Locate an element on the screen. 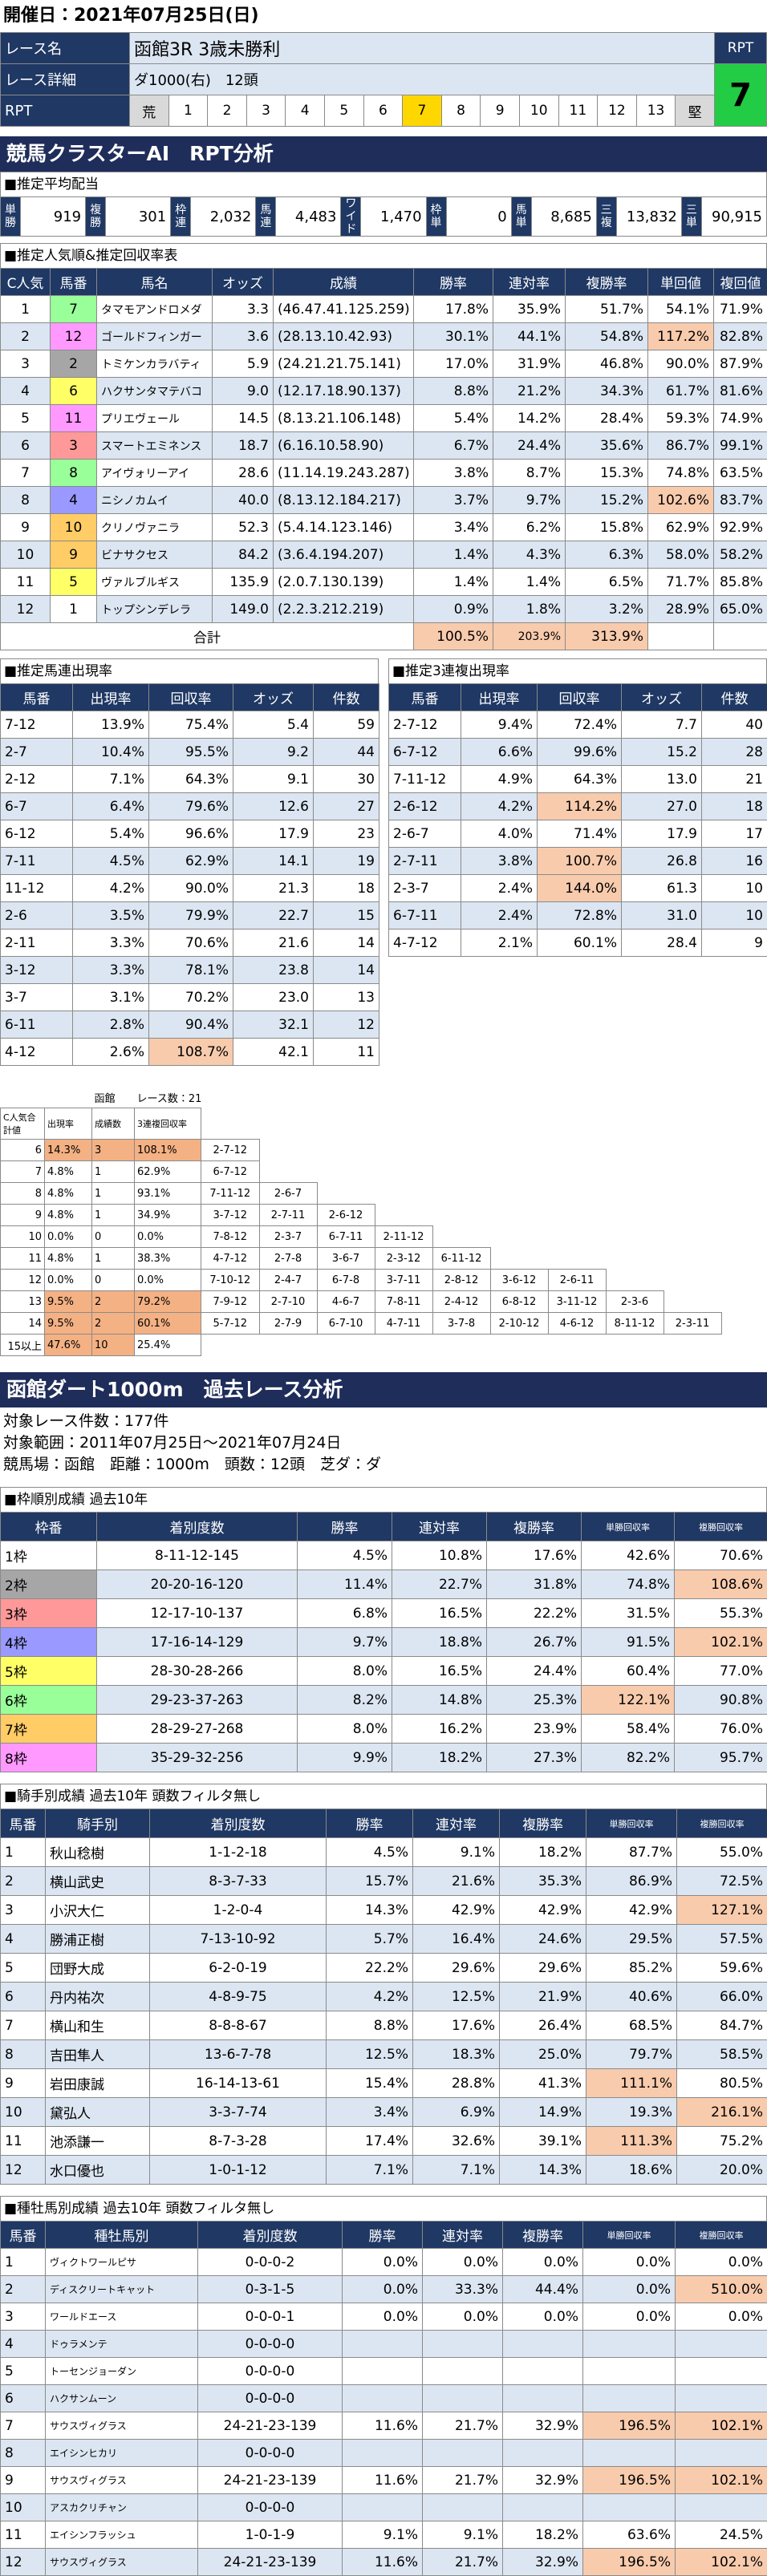 The height and width of the screenshot is (2576, 767). cell: 2.4% is located at coordinates (499, 888).